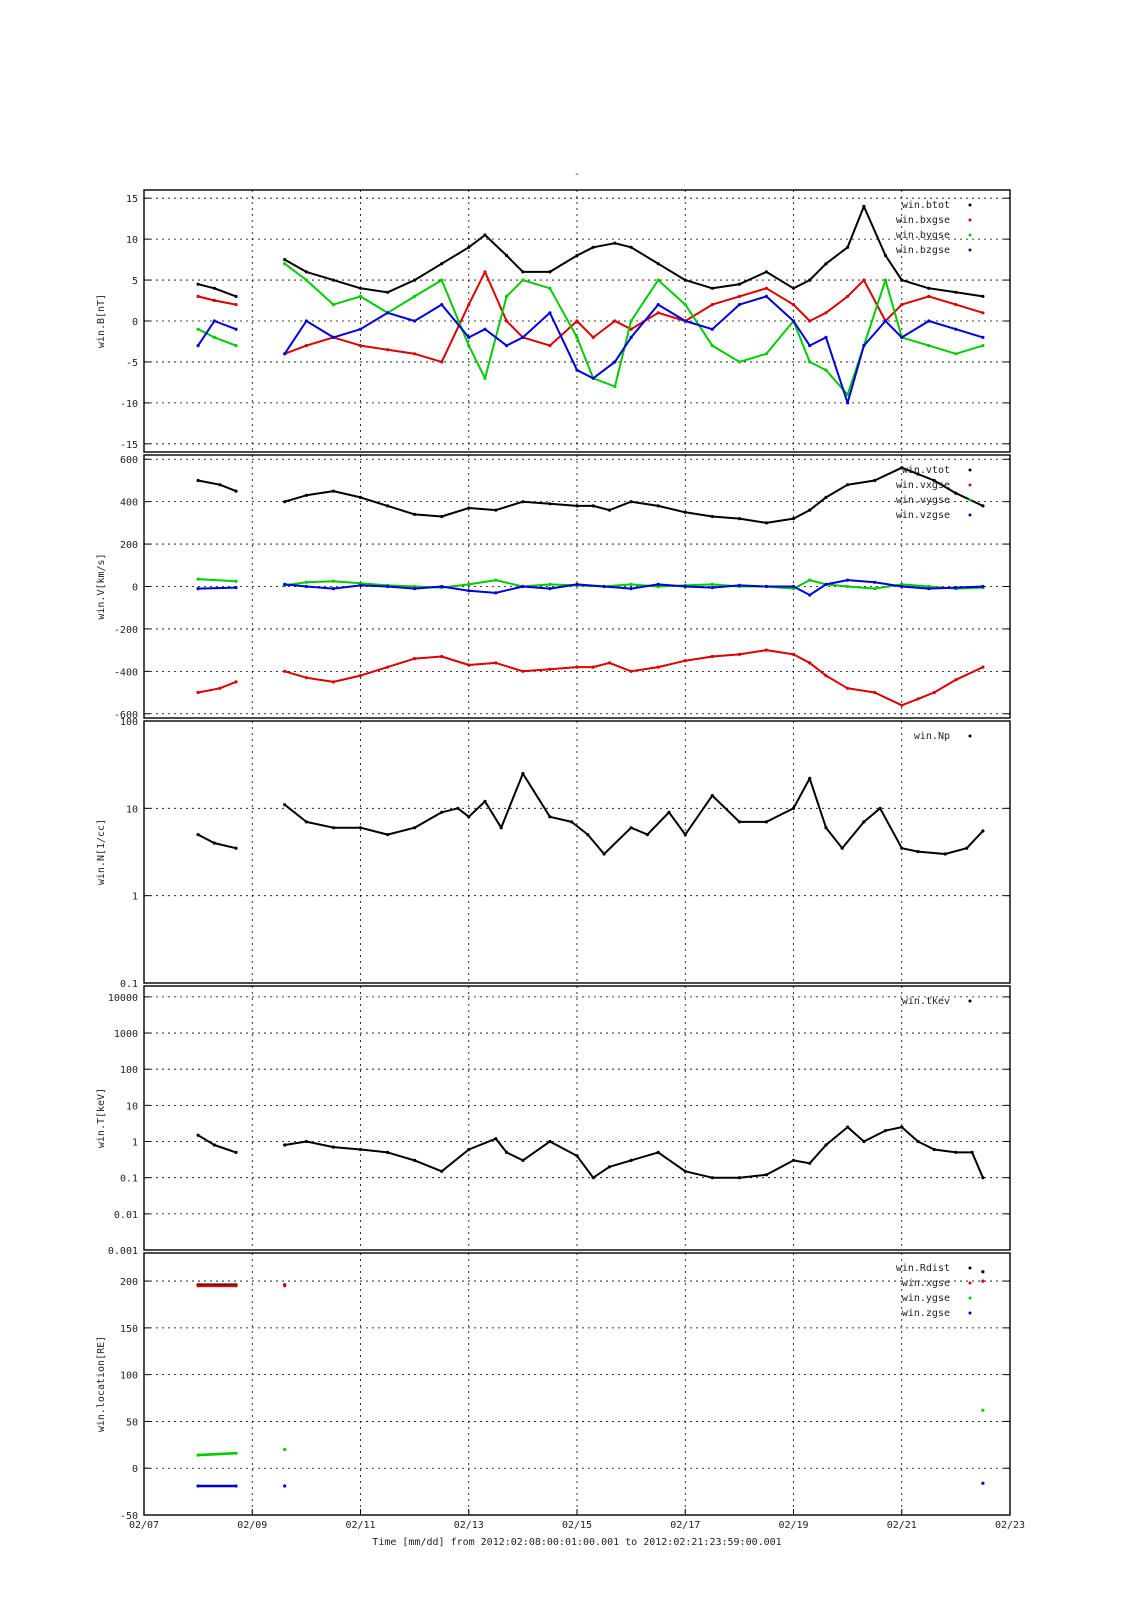 This screenshot has width=1131, height=1600. I want to click on ytick-label: 200, so click(129, 1282).